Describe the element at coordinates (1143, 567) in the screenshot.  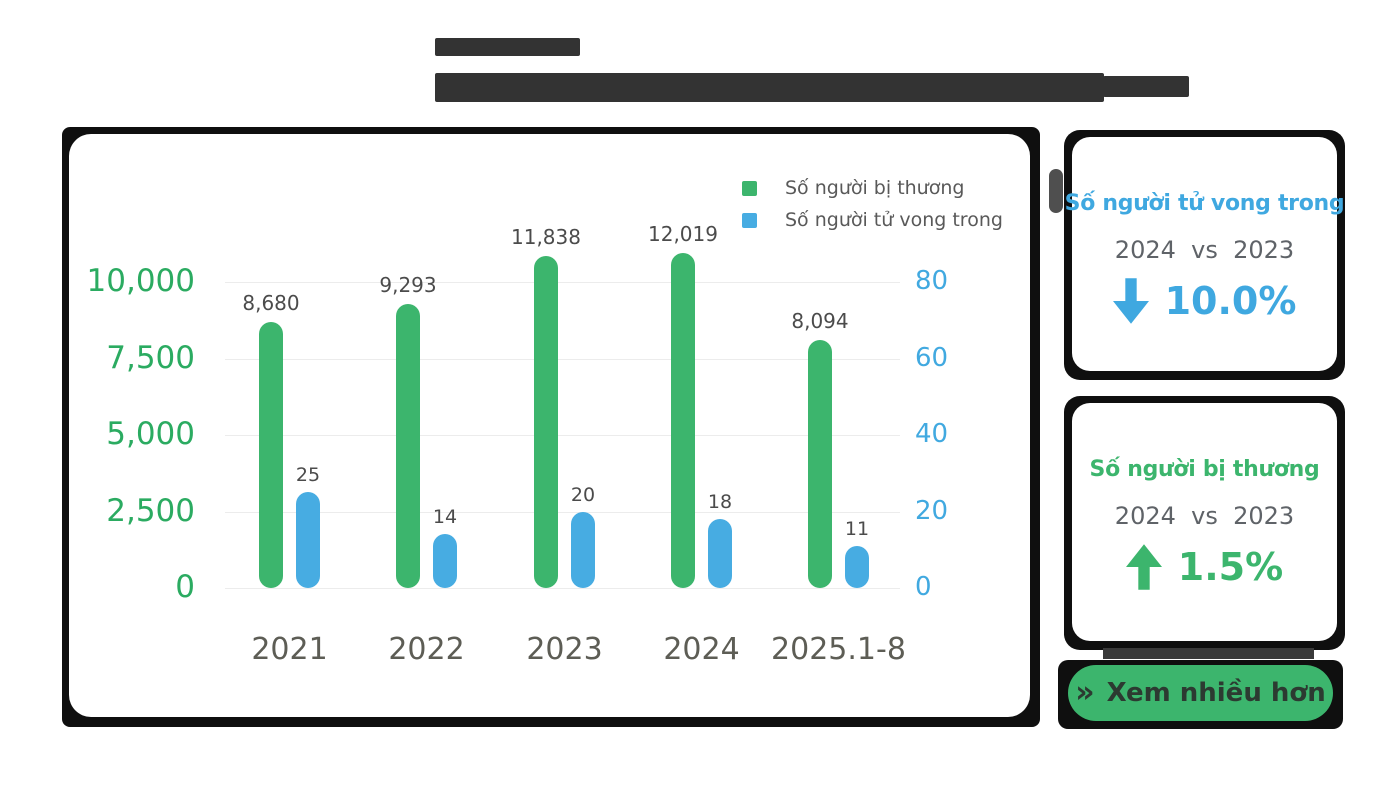
I see `up-arrow-icon` at that location.